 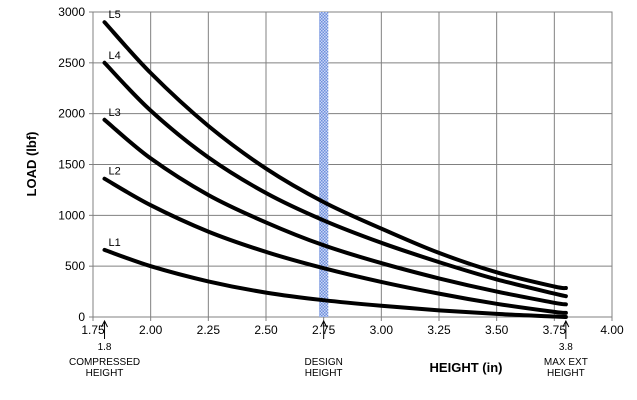 I want to click on x-tick-label: 3.50, so click(x=497, y=330).